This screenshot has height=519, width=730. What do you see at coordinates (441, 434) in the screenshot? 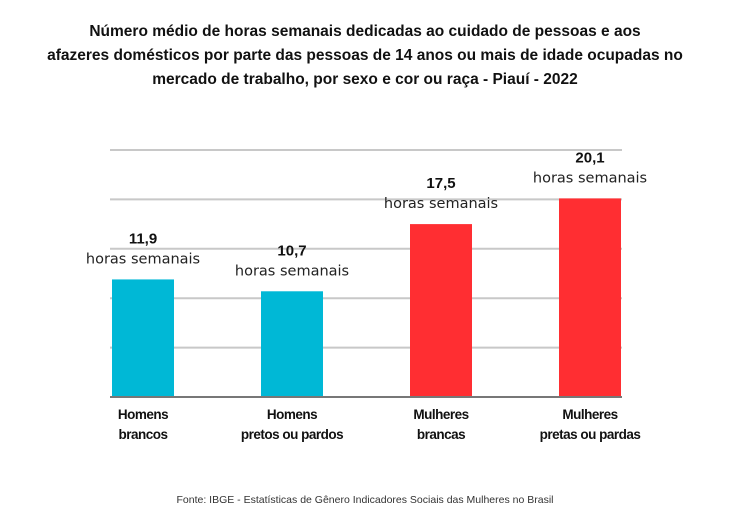
I see `category-label: brancas` at bounding box center [441, 434].